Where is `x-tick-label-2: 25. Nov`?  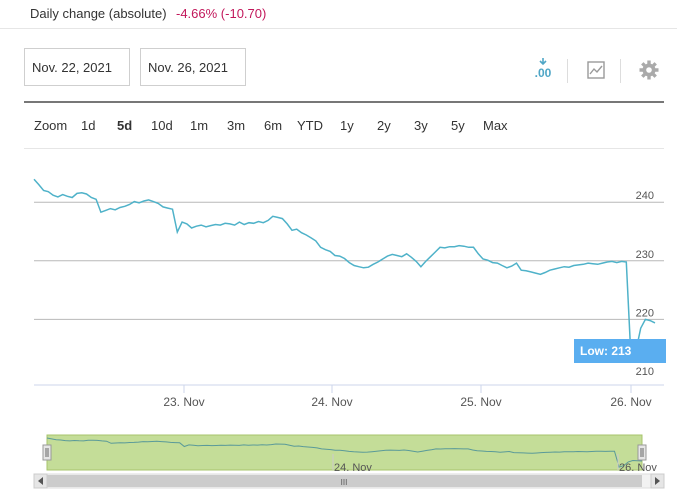
x-tick-label-2: 25. Nov is located at coordinates (480, 402).